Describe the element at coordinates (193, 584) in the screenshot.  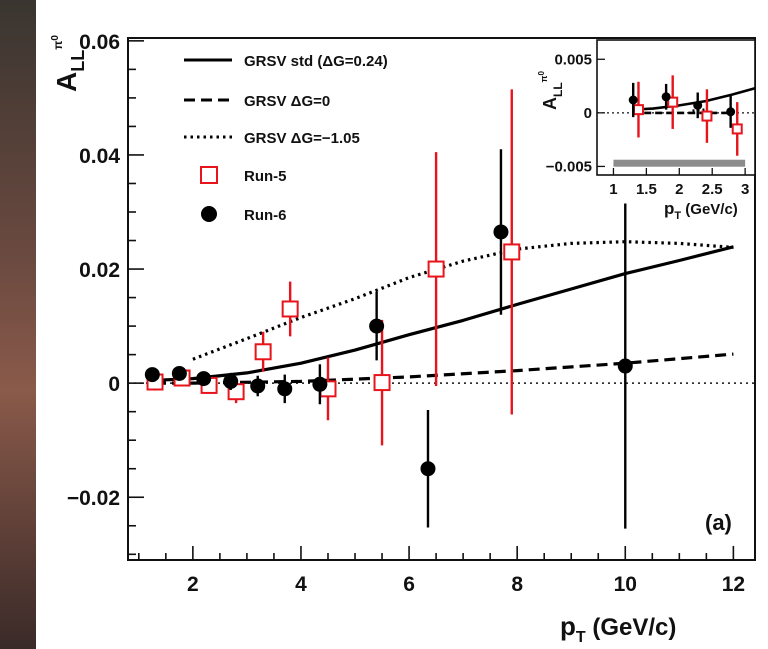
I see `x-tick-label: 2` at that location.